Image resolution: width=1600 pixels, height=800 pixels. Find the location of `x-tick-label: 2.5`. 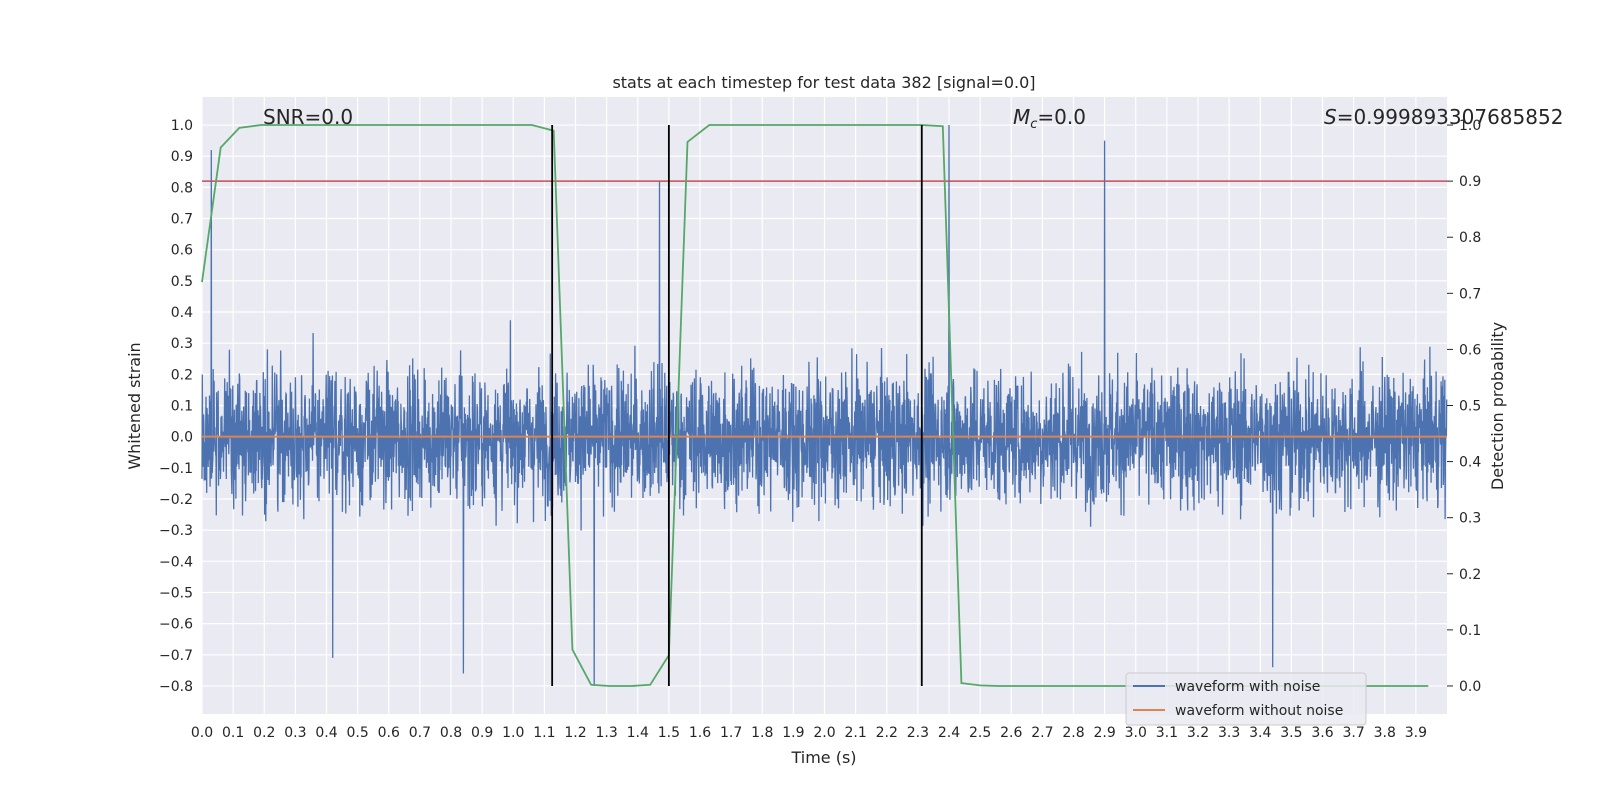

x-tick-label: 2.5 is located at coordinates (980, 733).